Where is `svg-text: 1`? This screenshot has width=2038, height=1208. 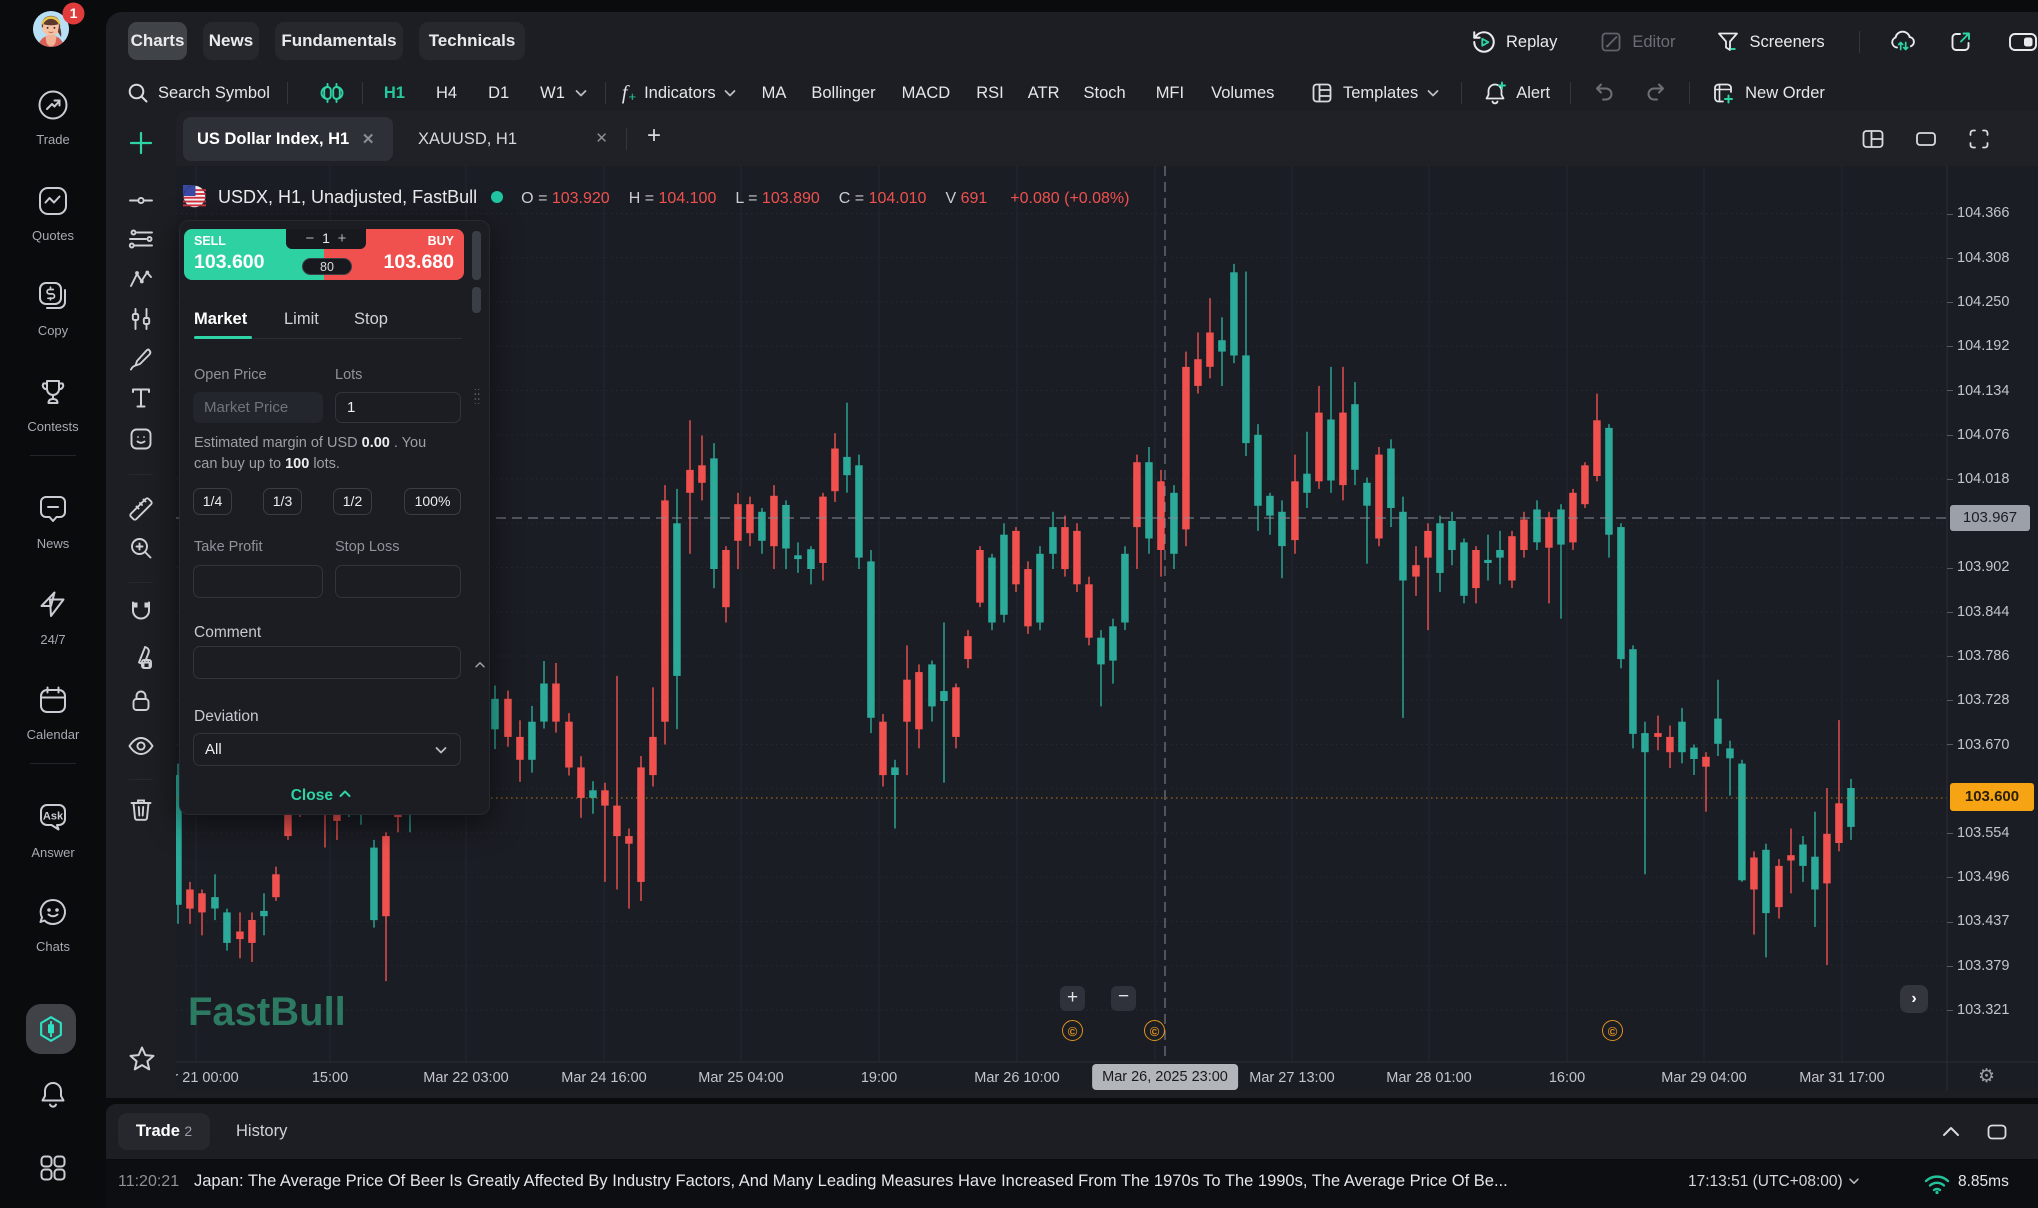
svg-text: 1 is located at coordinates (74, 13).